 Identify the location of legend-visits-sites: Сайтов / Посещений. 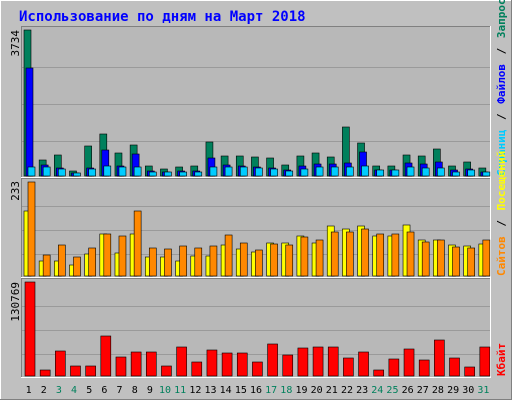
(501, 213).